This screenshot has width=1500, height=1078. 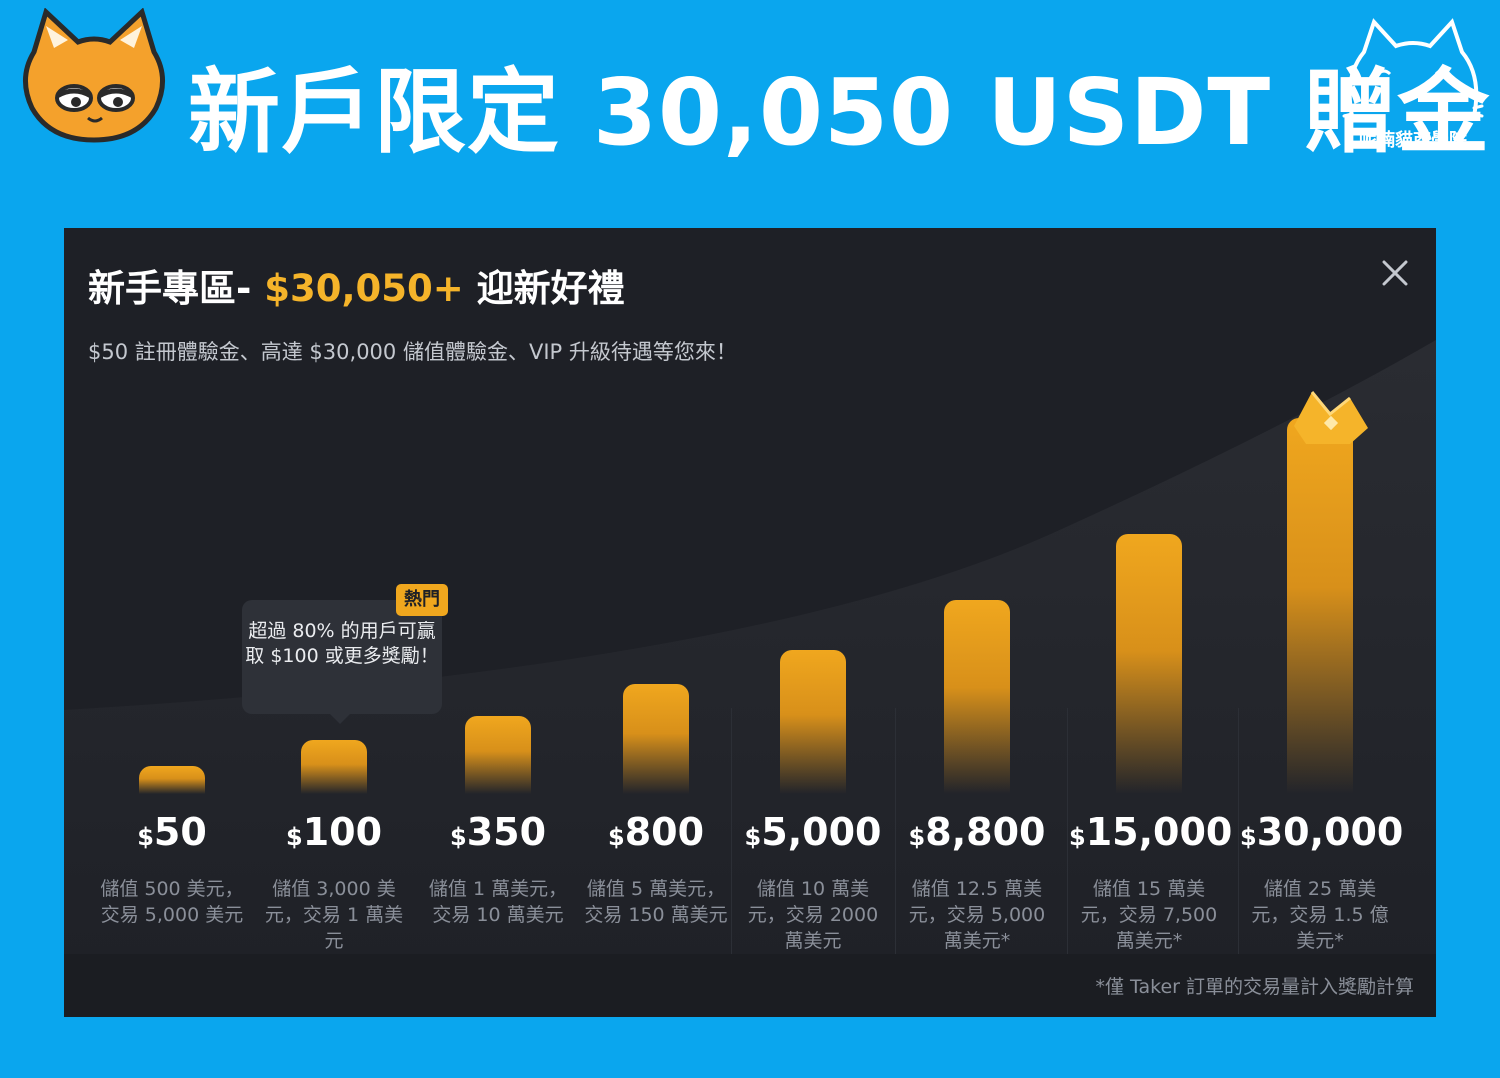 What do you see at coordinates (1159, 832) in the screenshot?
I see `tier-amount: 15,000` at bounding box center [1159, 832].